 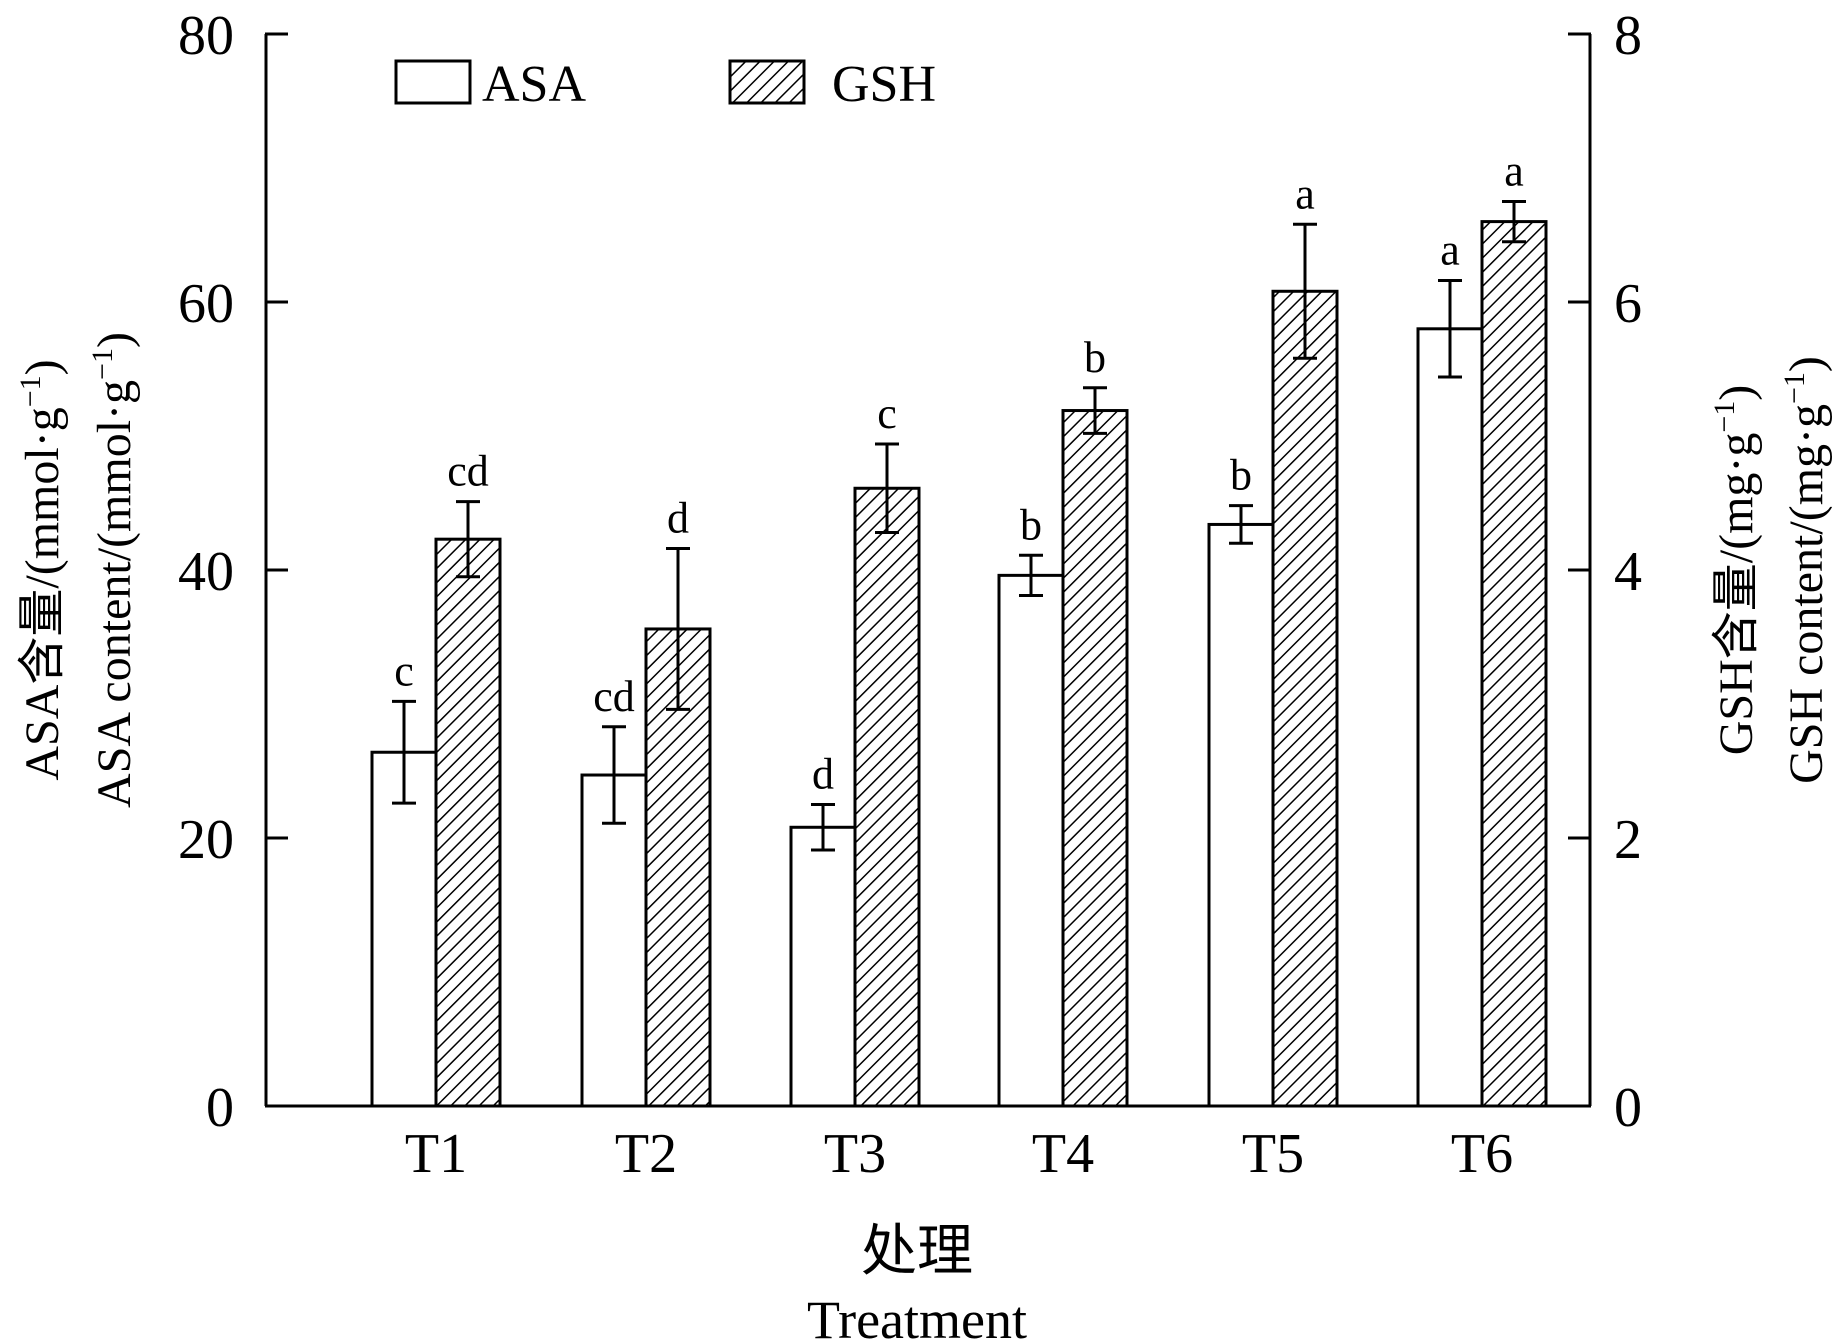 What do you see at coordinates (665, 84) in the screenshot?
I see `legend: ASA GSH` at bounding box center [665, 84].